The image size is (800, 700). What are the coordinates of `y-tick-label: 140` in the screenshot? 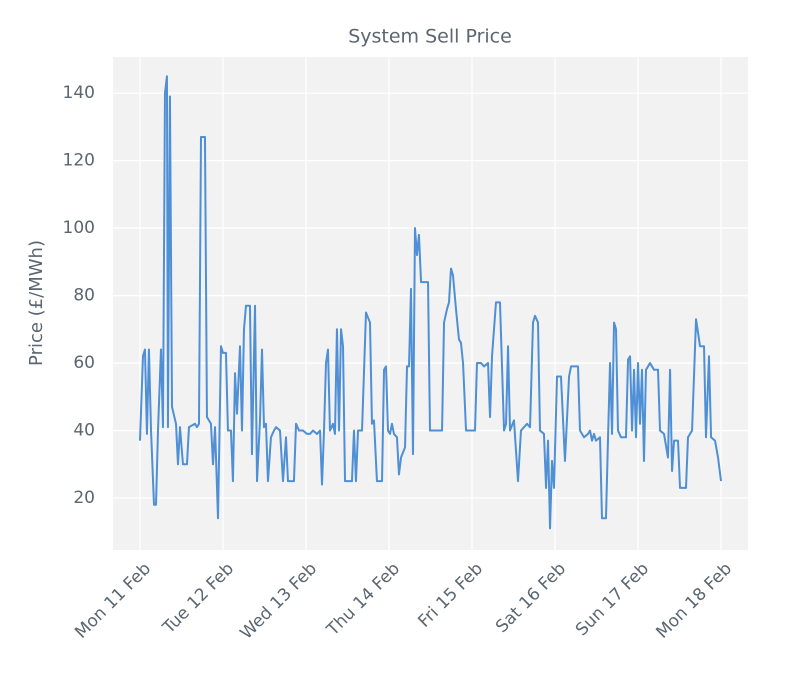 It's located at (79, 93).